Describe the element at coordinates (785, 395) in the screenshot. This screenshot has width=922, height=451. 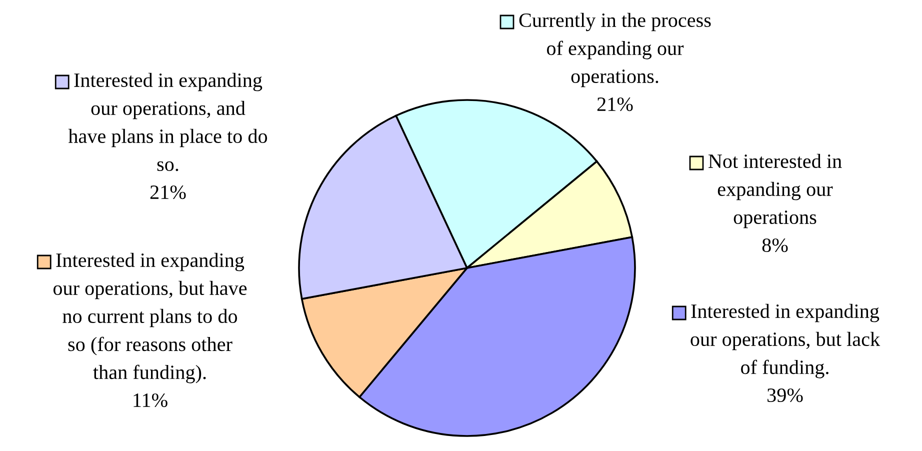
I see `data-label: 39%` at that location.